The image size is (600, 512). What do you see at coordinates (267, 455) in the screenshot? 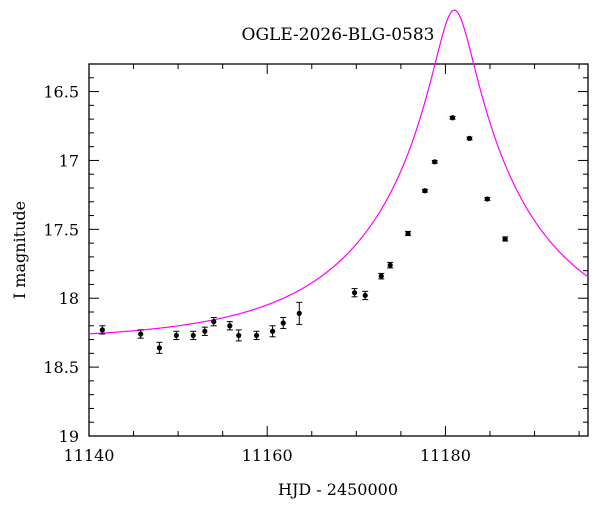
I see `x-tick-label: 11160` at bounding box center [267, 455].